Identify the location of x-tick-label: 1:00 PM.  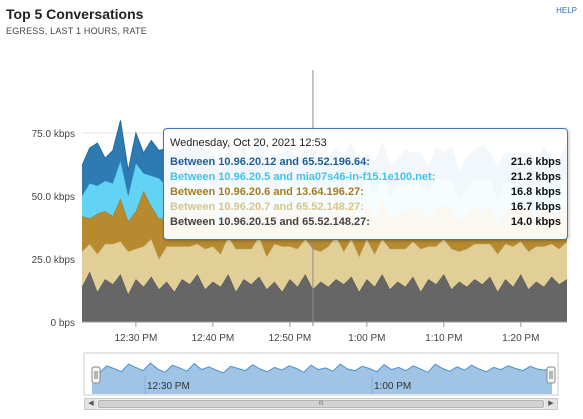
(366, 338).